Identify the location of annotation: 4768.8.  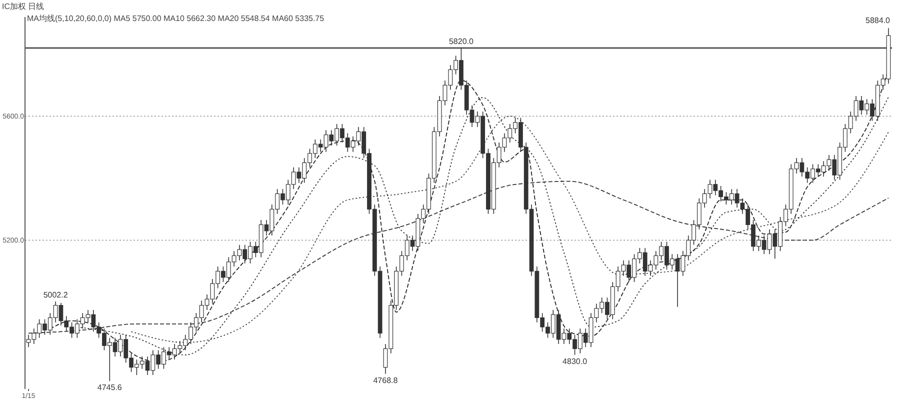
(385, 380).